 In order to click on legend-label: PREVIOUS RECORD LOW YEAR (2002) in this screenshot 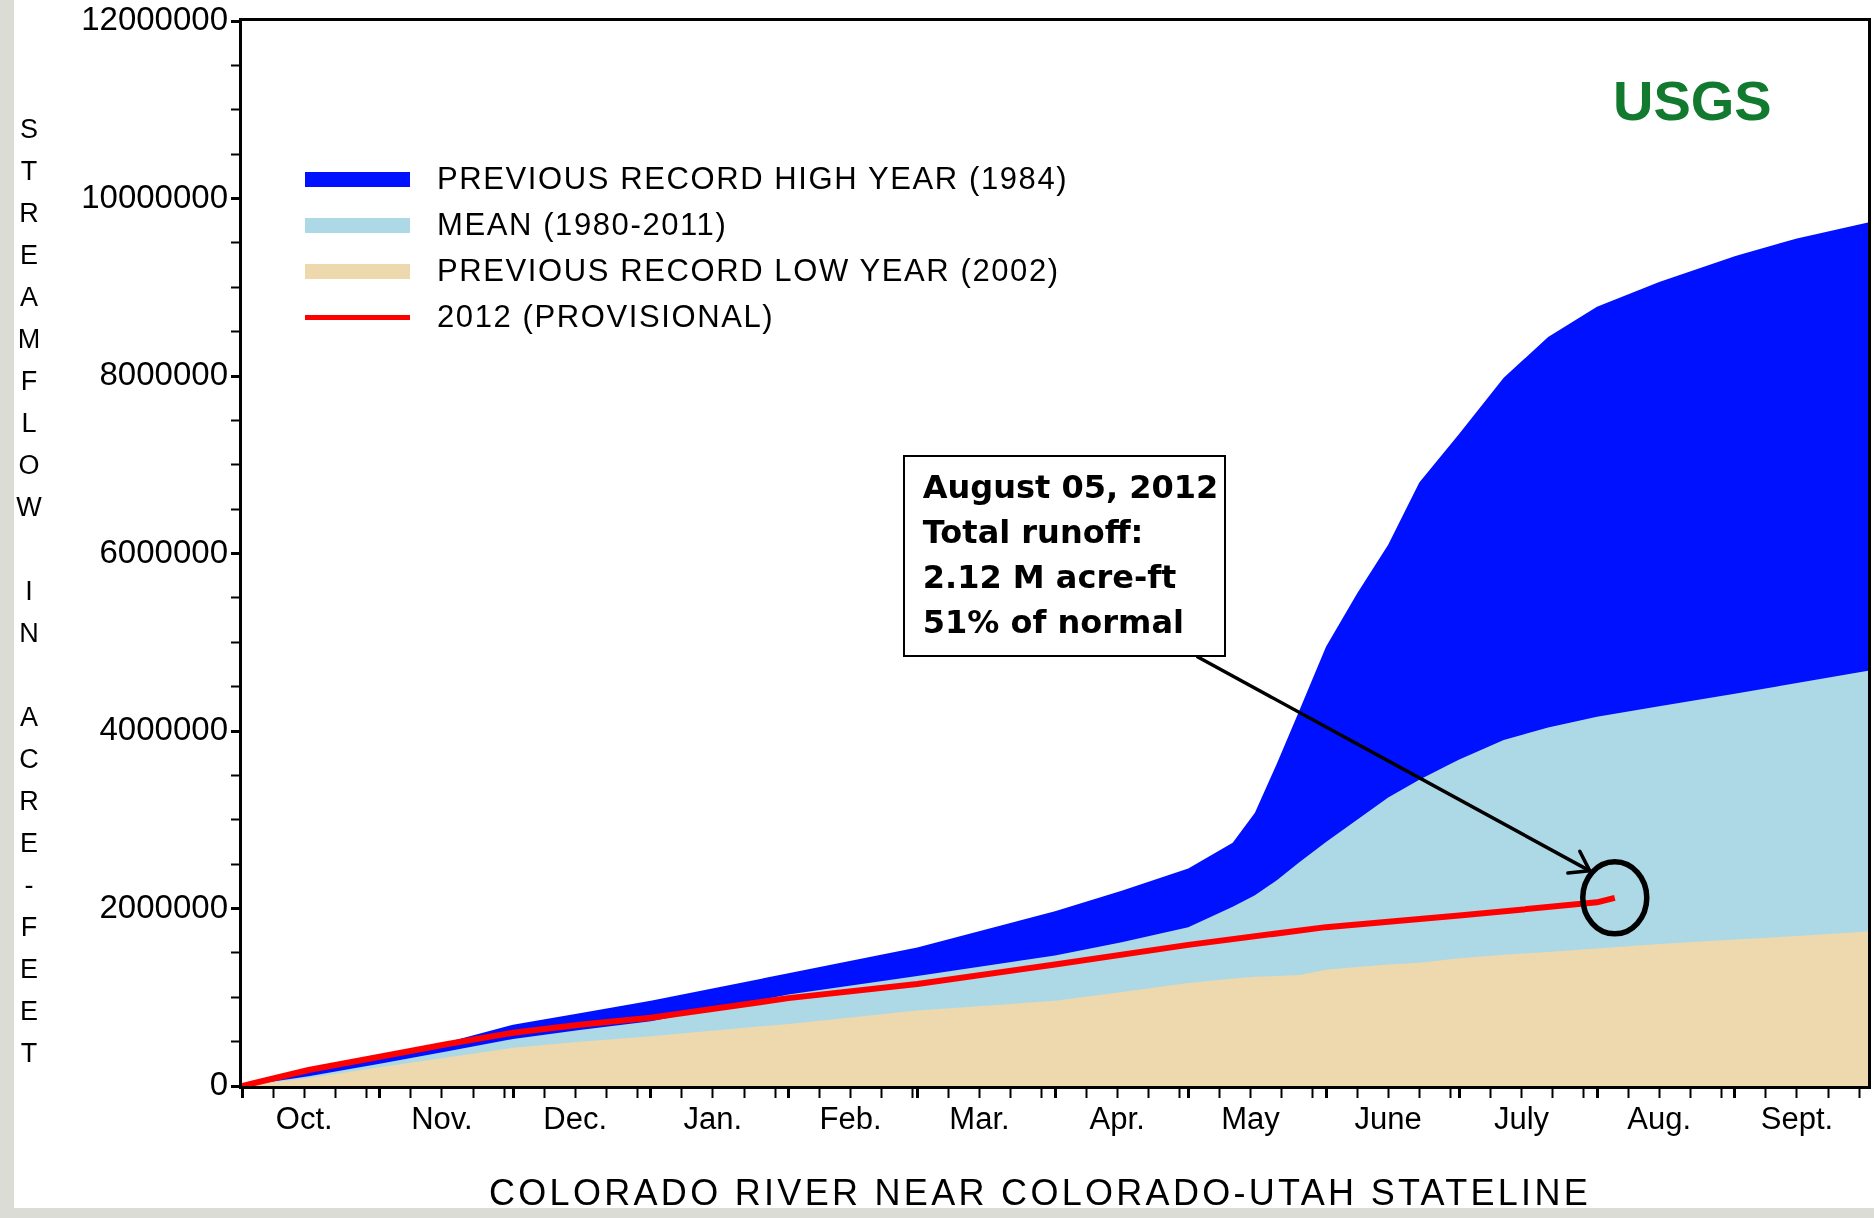, I will do `click(748, 271)`.